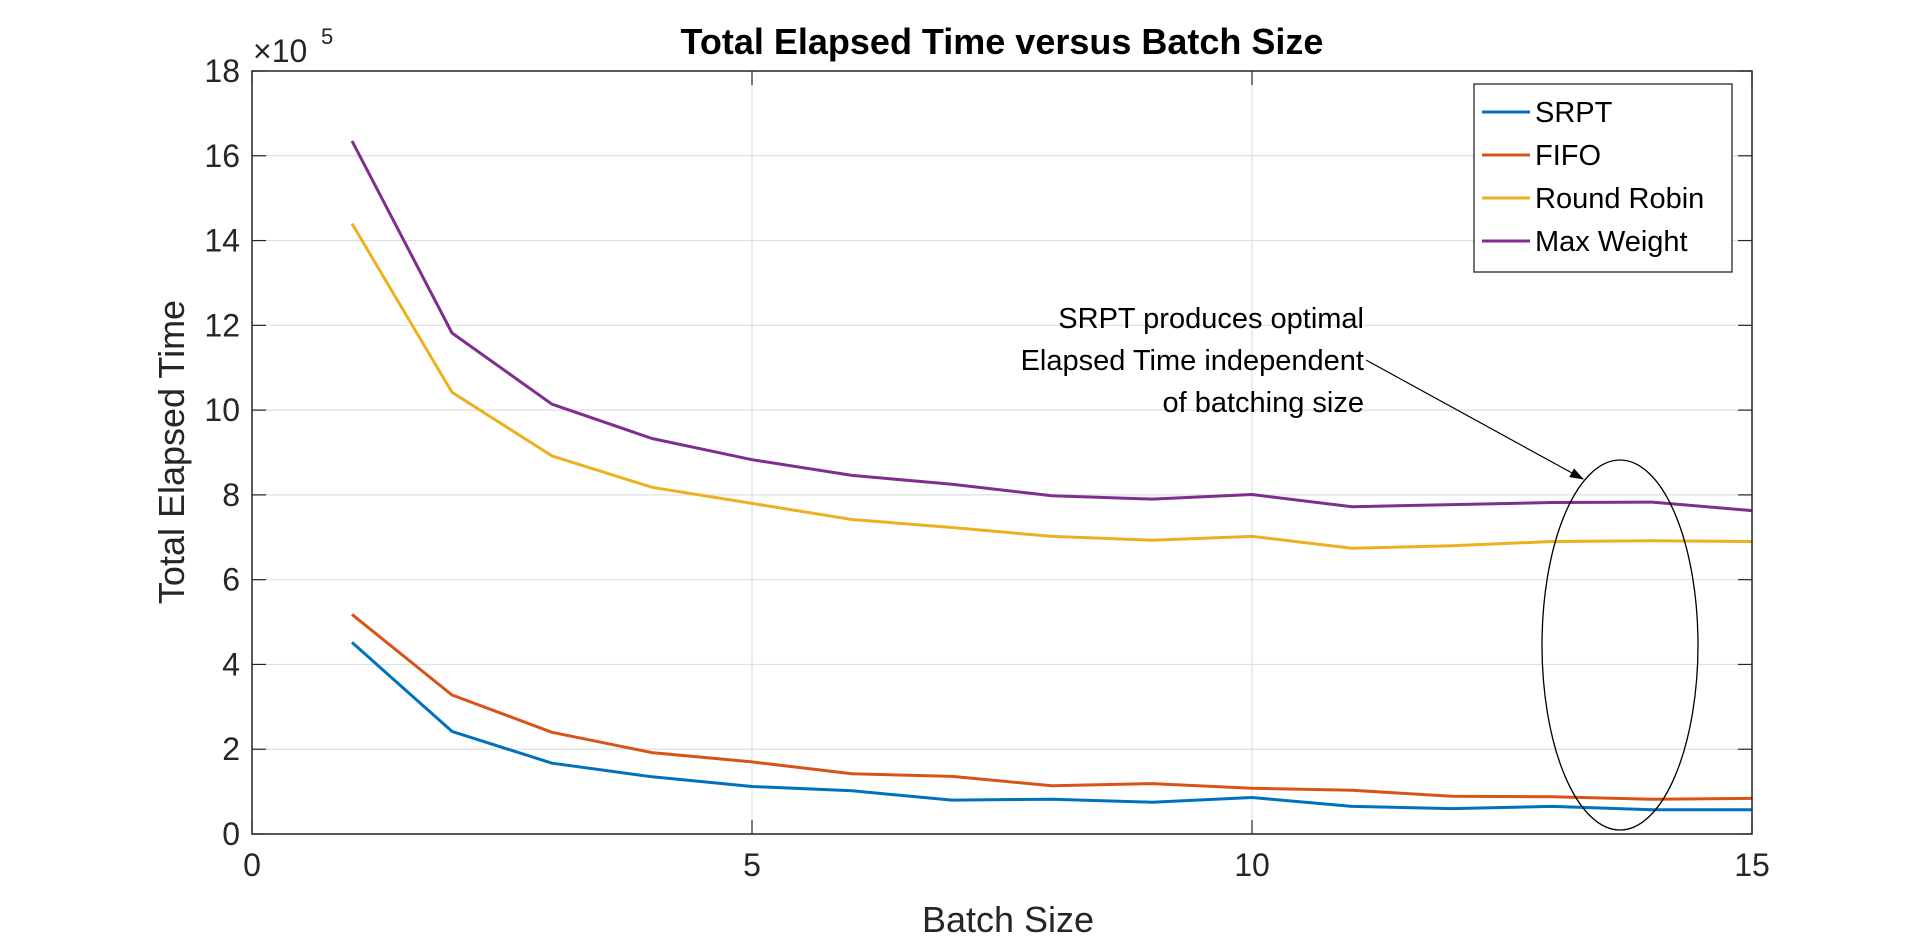 The width and height of the screenshot is (1920, 936). Describe the element at coordinates (1008, 917) in the screenshot. I see `x-axis-label: Batch Size` at that location.